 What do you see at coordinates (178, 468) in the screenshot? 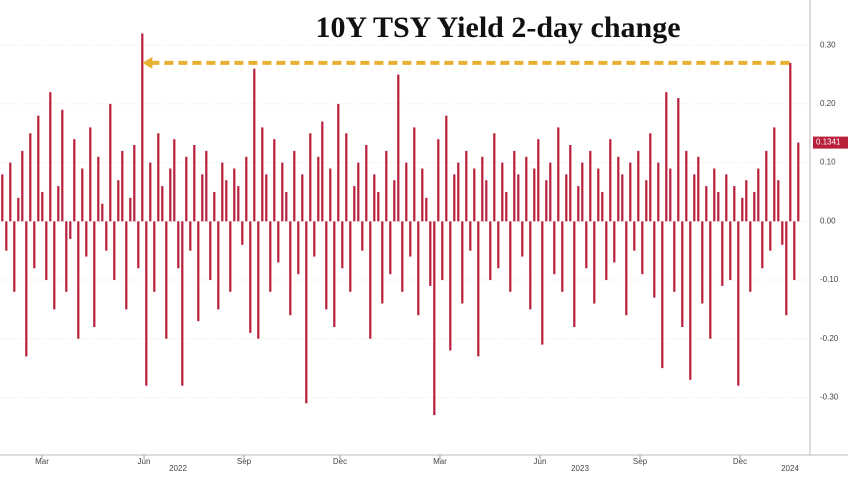
I see `x-year-label: 2022` at bounding box center [178, 468].